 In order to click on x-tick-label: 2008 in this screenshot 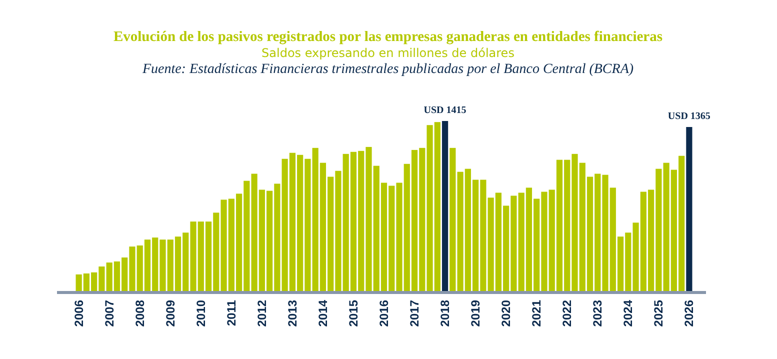, I will do `click(139, 313)`.